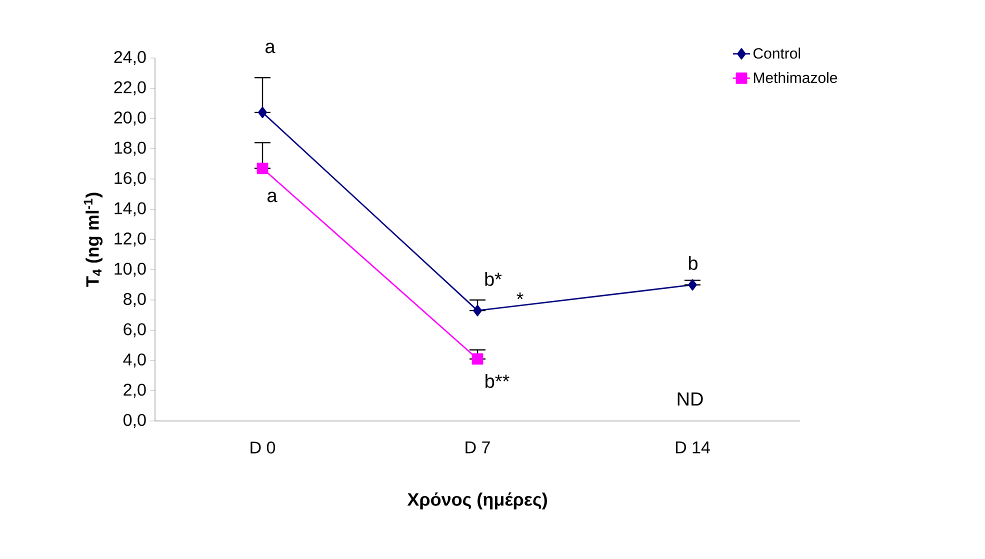 This screenshot has width=985, height=559. What do you see at coordinates (693, 448) in the screenshot?
I see `x-tick-label: D 14` at bounding box center [693, 448].